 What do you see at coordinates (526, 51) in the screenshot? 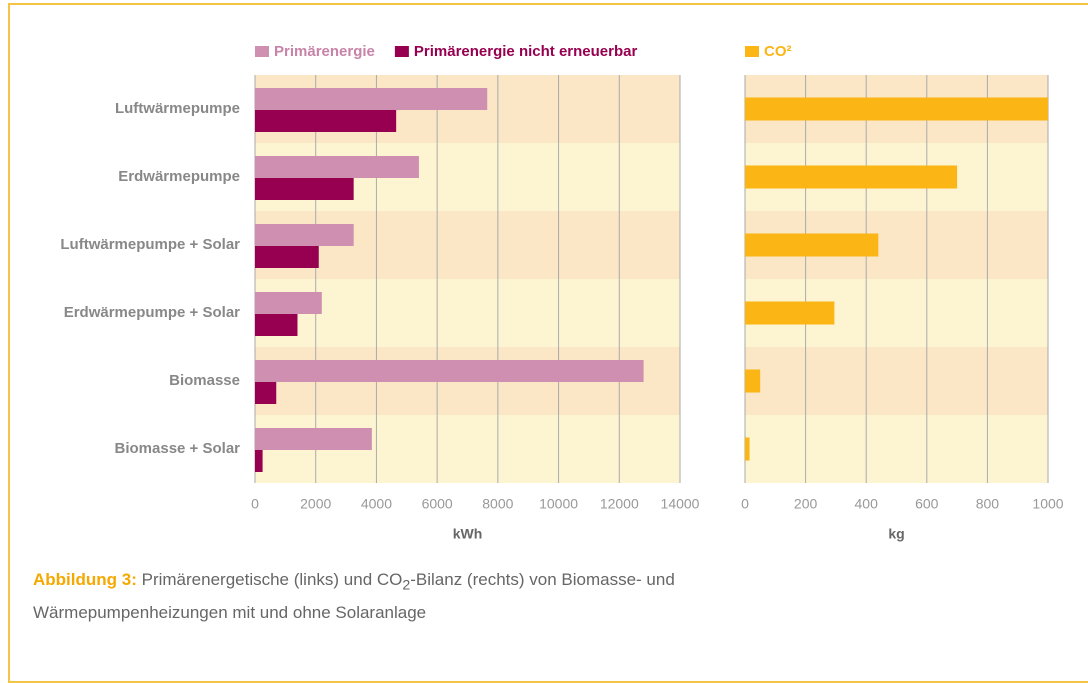
I see `legend-label: Primärenergie nicht erneuerbar` at bounding box center [526, 51].